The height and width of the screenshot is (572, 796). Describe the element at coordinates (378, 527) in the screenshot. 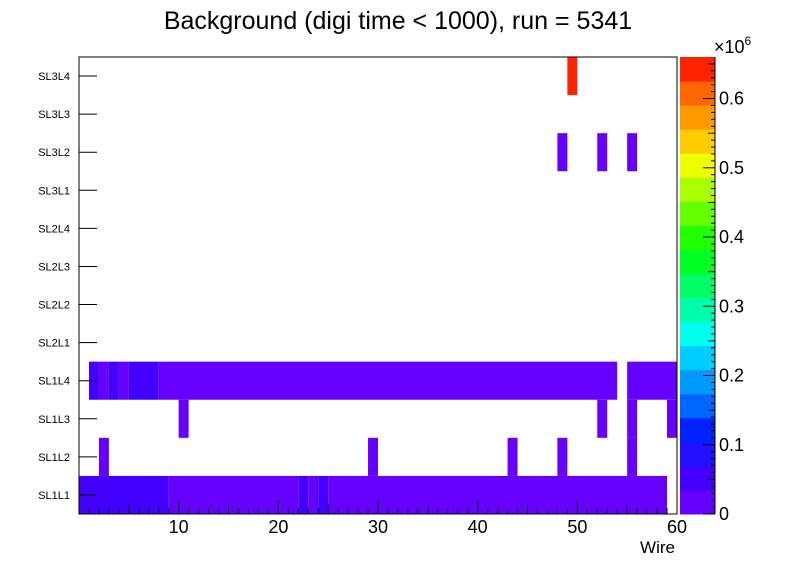

I see `x-tick-label: 30` at that location.